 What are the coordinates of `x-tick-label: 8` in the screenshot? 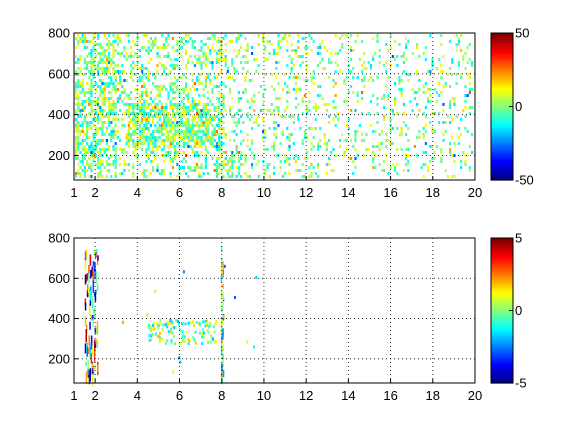 It's located at (221, 395).